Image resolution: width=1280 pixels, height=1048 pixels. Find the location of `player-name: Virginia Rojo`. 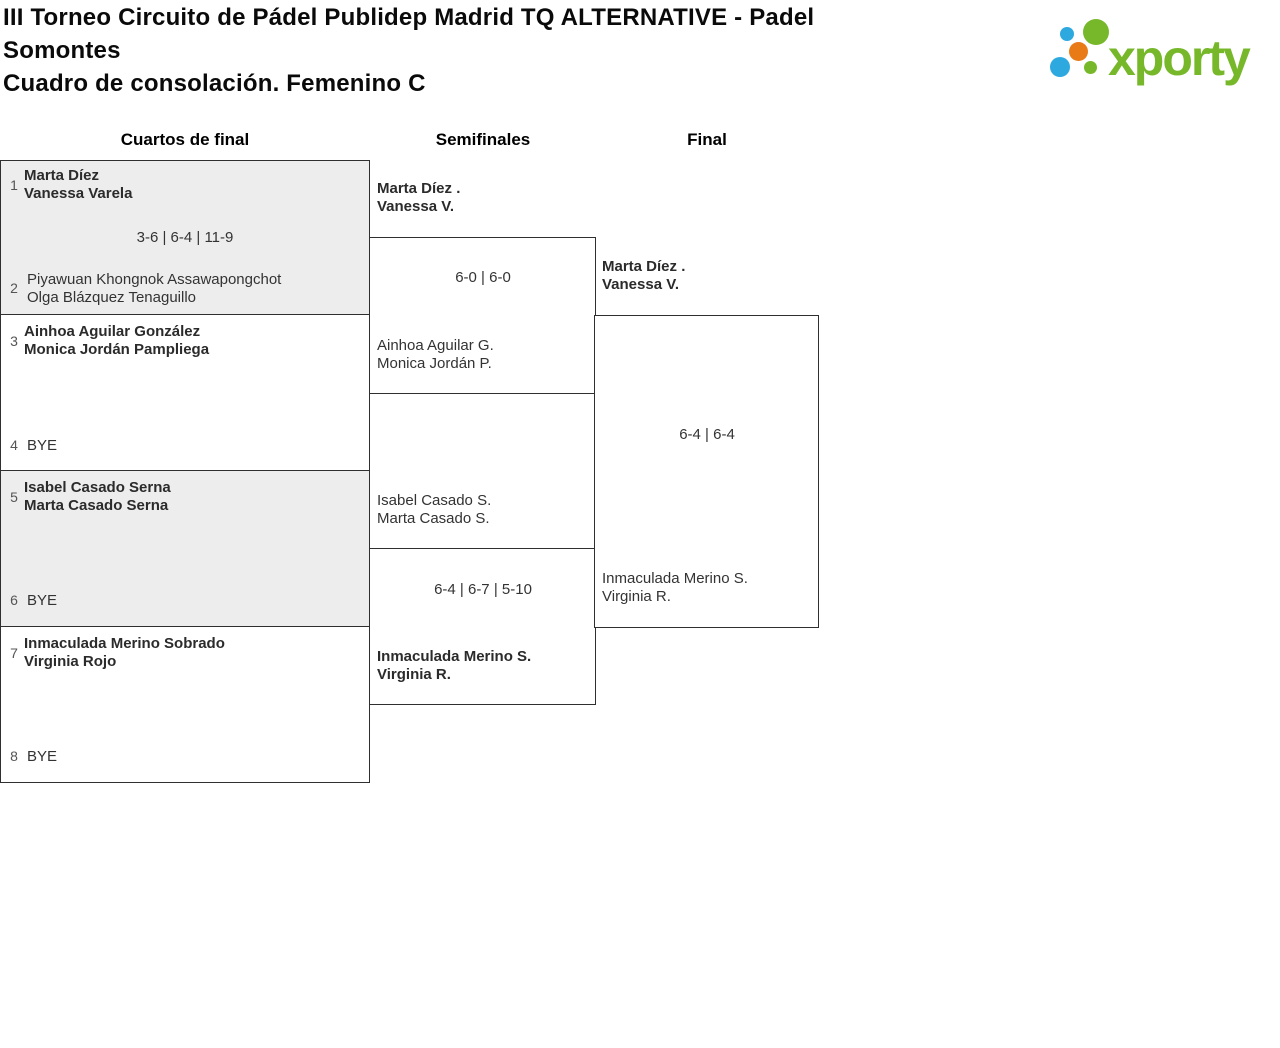

player-name: Virginia Rojo is located at coordinates (70, 661).